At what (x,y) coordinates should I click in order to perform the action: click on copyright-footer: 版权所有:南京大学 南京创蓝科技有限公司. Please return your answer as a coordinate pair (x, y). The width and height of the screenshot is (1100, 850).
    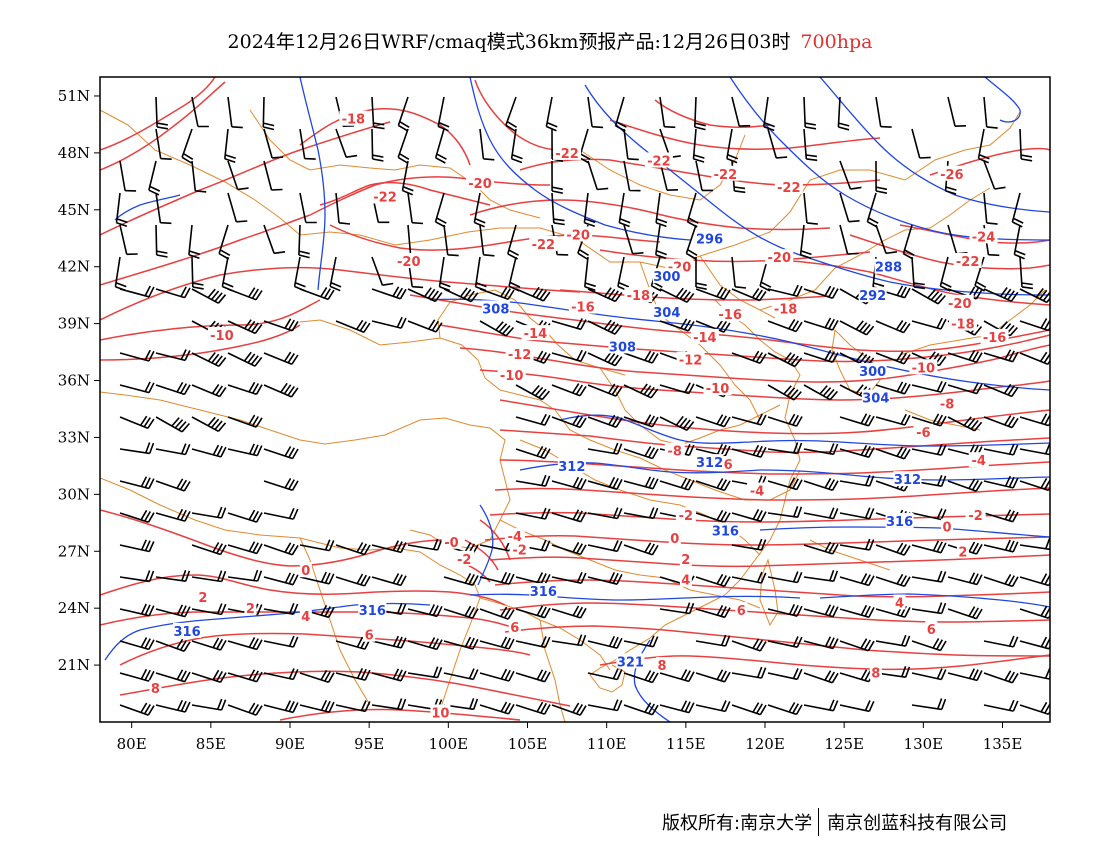
    Looking at the image, I should click on (834, 822).